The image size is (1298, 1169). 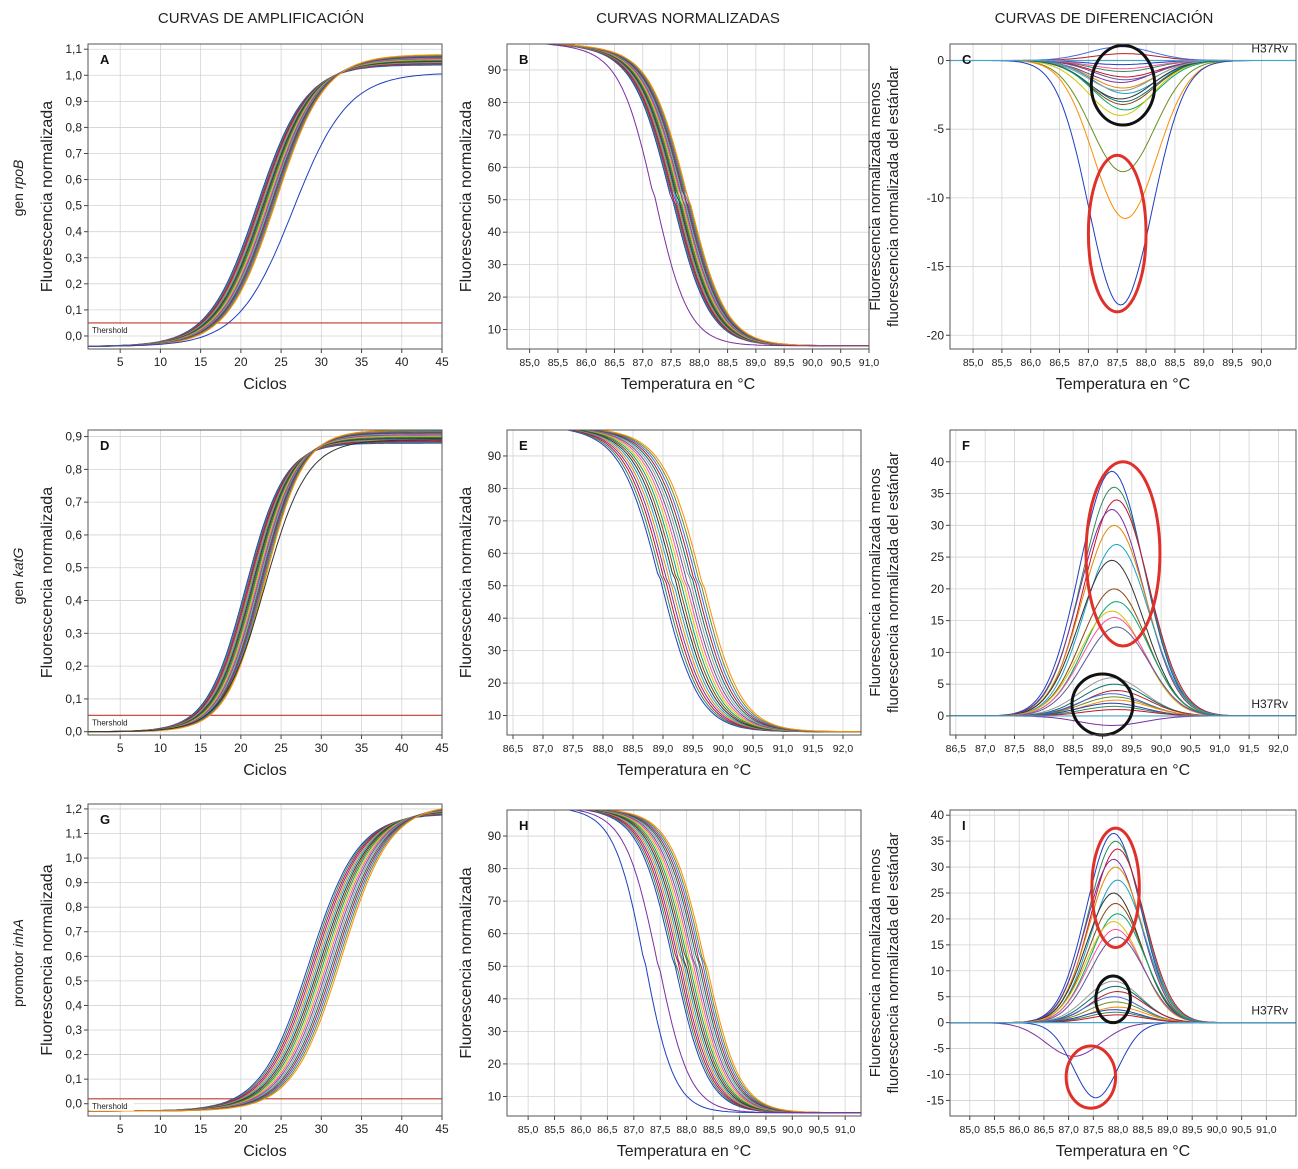 I want to click on x-tick-label: 20, so click(x=241, y=1129).